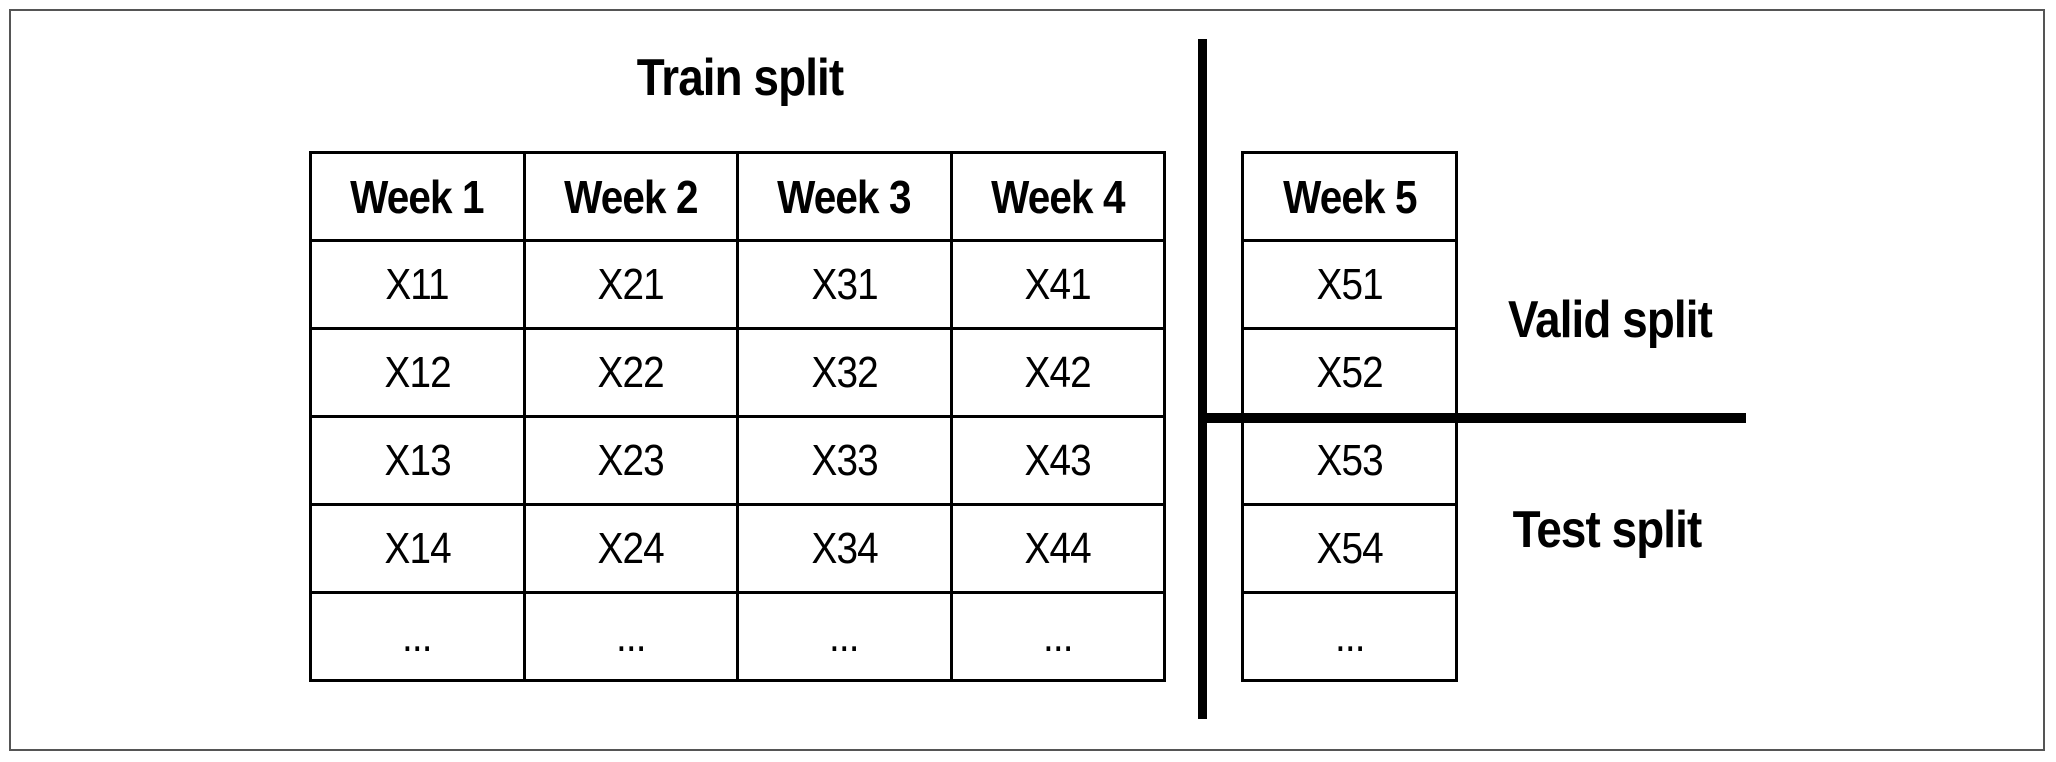 The height and width of the screenshot is (762, 2056). What do you see at coordinates (1057, 548) in the screenshot?
I see `train-table-cell: X44` at bounding box center [1057, 548].